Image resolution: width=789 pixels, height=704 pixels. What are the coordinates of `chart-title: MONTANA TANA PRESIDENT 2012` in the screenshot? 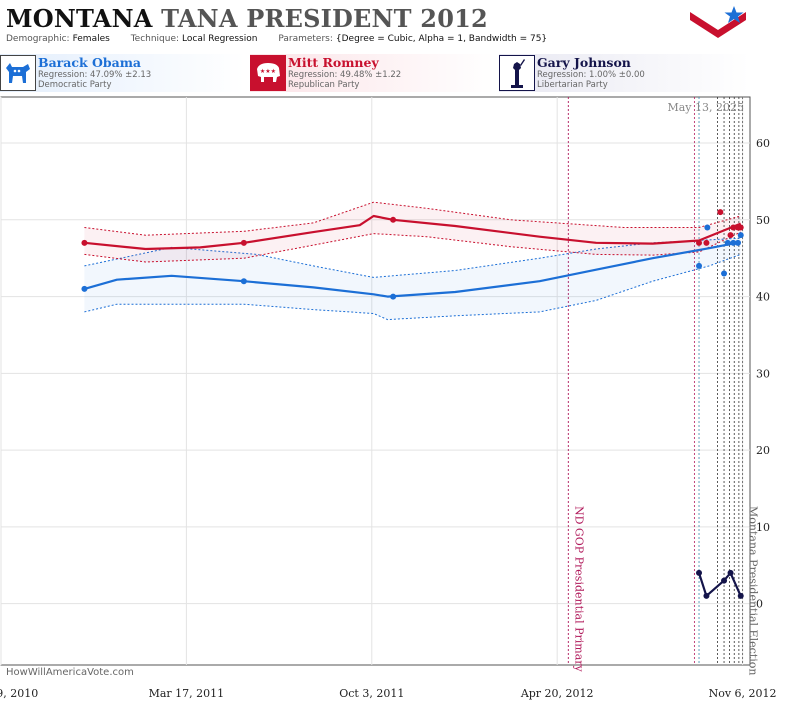 It's located at (247, 18).